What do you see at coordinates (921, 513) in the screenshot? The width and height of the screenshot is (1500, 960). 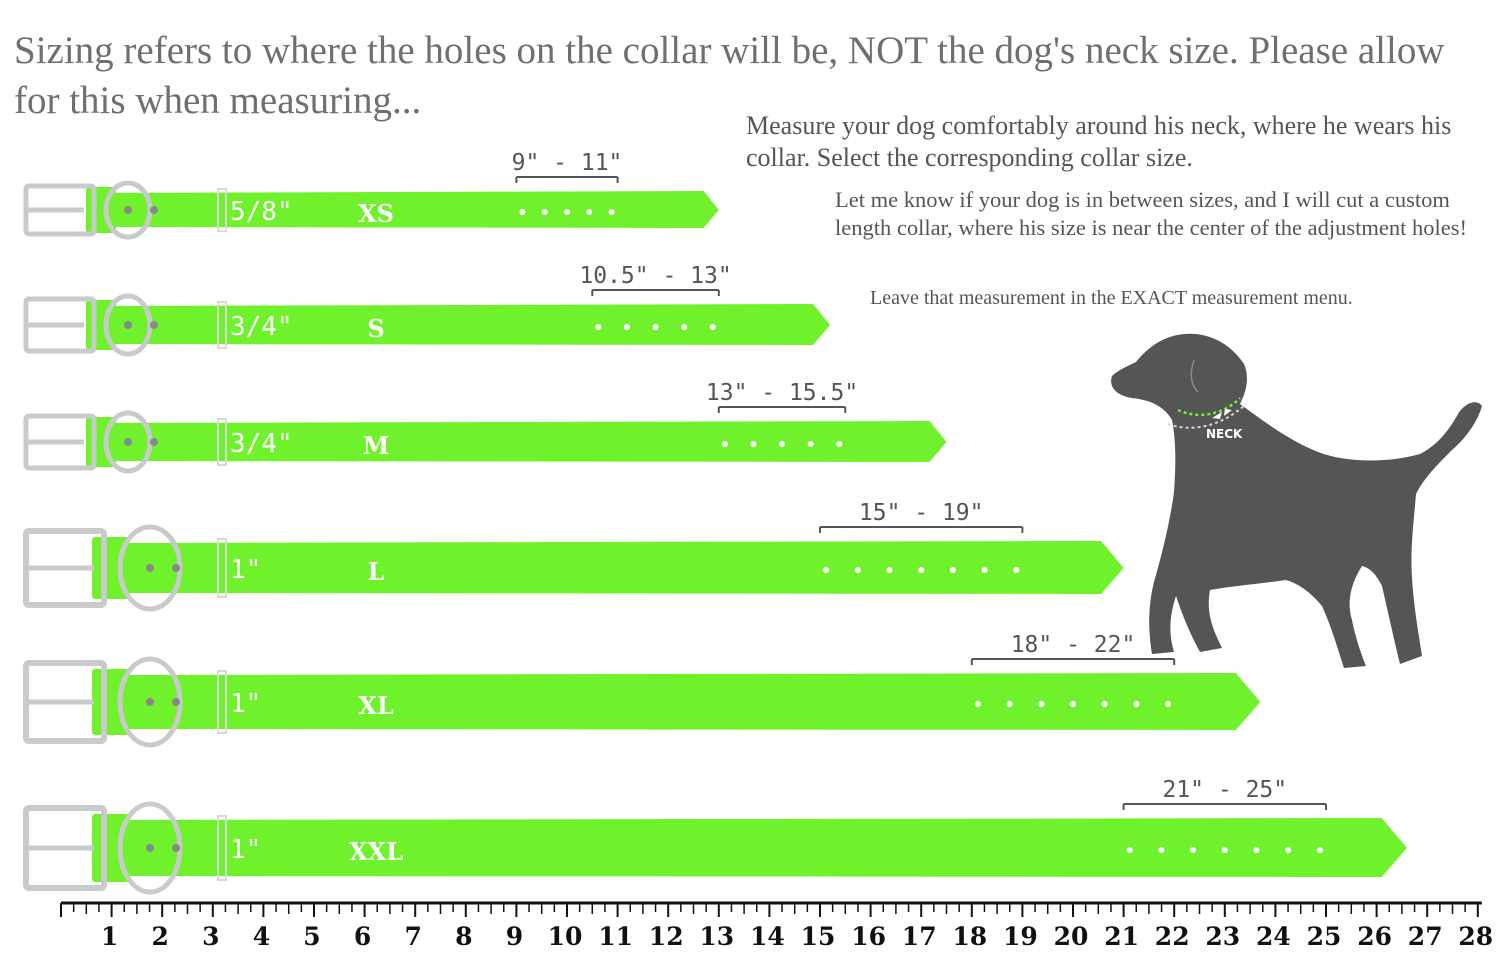 I see `collar-size-range: 15" - 19"` at bounding box center [921, 513].